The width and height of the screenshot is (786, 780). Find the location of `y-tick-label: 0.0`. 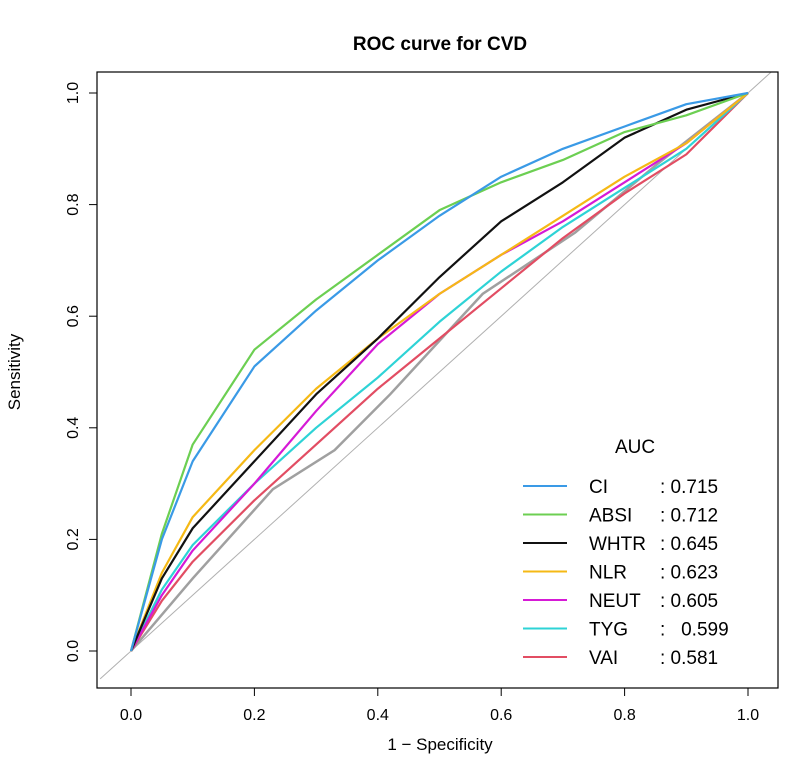

y-tick-label: 0.0 is located at coordinates (73, 651).